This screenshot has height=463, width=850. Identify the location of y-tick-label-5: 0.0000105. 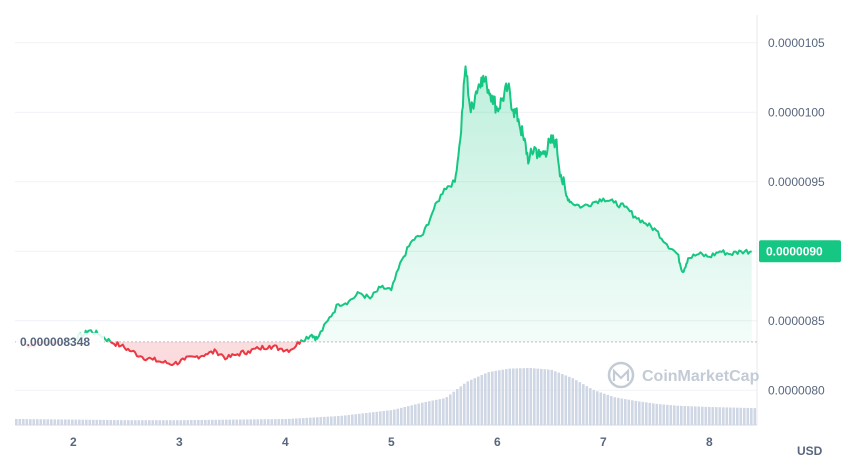
(796, 43).